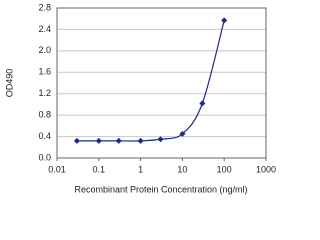  Describe the element at coordinates (44, 72) in the screenshot. I see `y-tick-label: 1.6` at that location.